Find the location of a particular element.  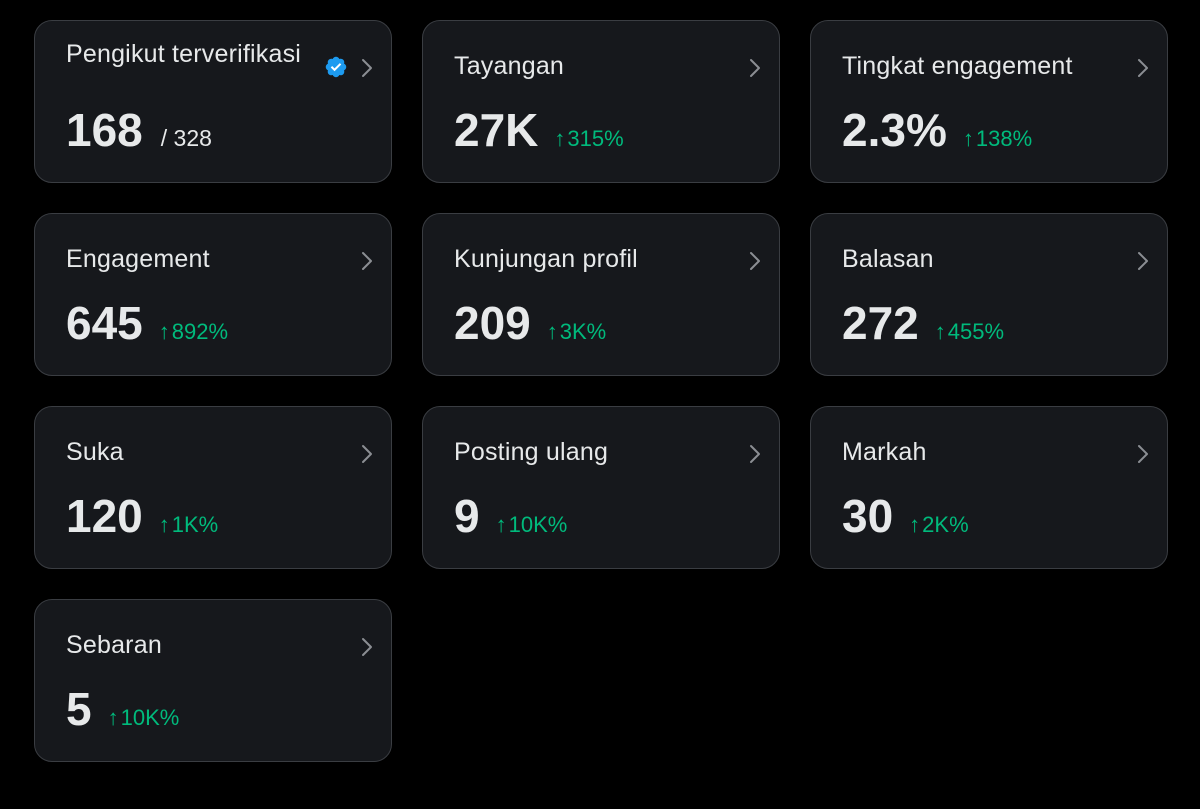

metric-change: ↑2K% is located at coordinates (938, 525).